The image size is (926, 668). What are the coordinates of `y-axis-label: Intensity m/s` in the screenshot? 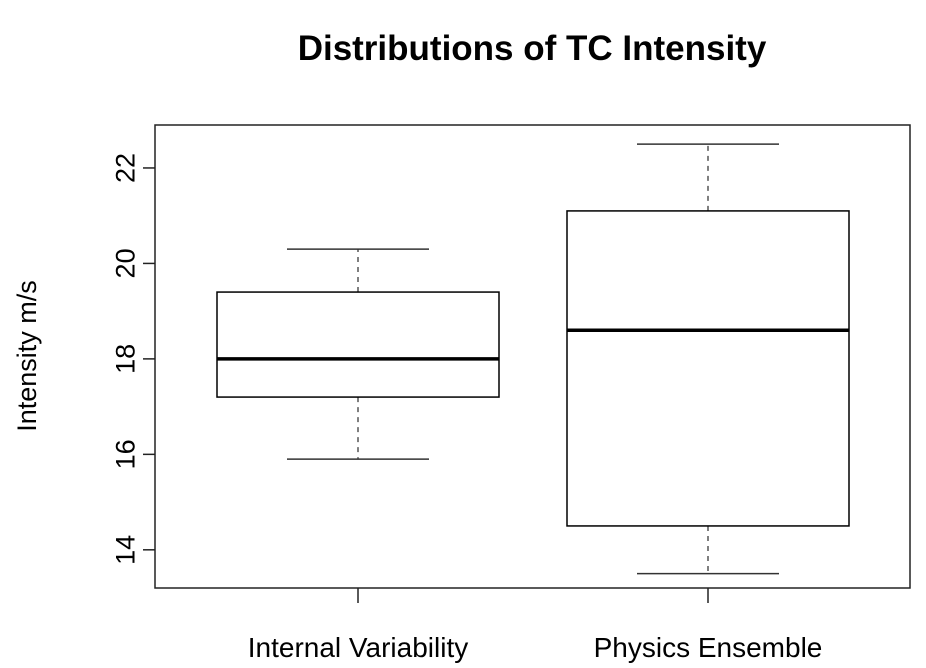 It's located at (27, 356).